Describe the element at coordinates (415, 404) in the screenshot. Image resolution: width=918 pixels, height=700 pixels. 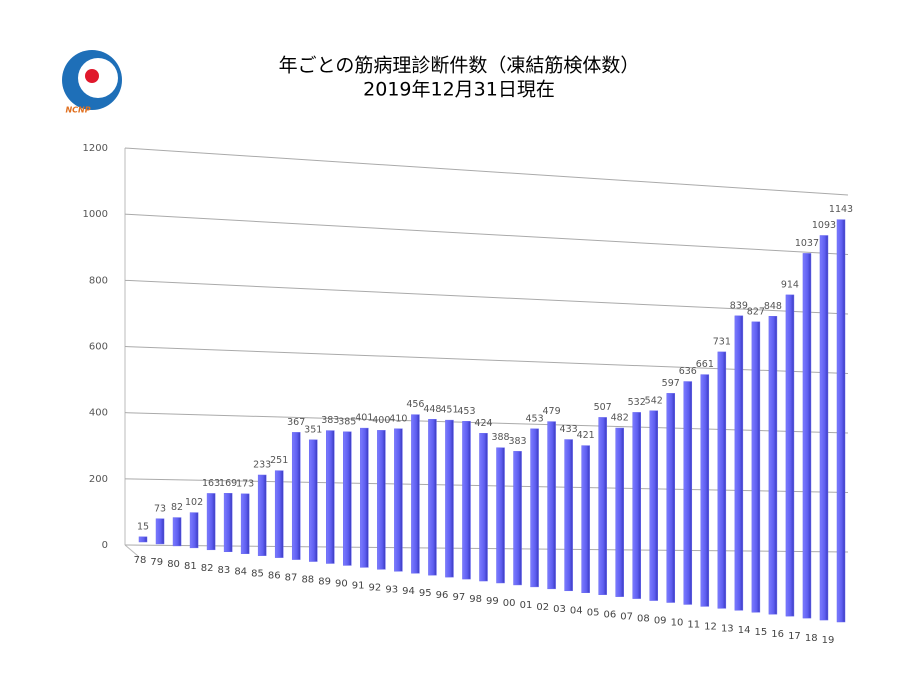
I see `value-label: 456` at that location.